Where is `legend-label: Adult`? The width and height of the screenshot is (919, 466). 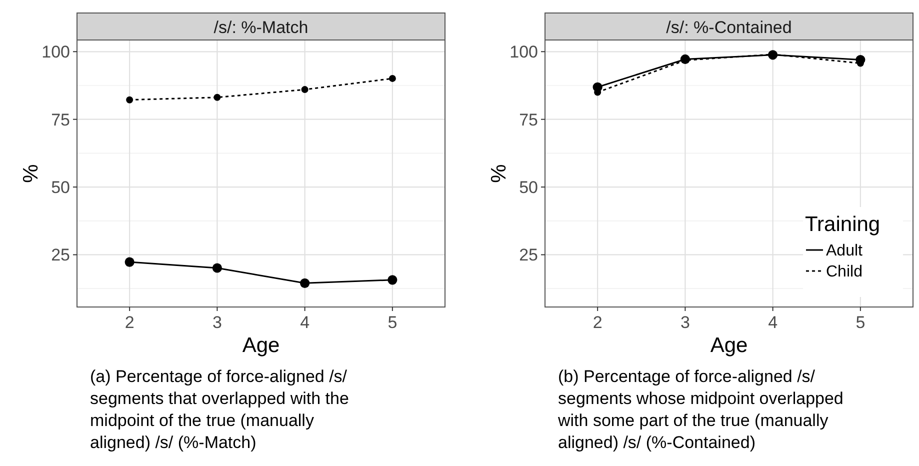
legend-label: Adult is located at coordinates (845, 251).